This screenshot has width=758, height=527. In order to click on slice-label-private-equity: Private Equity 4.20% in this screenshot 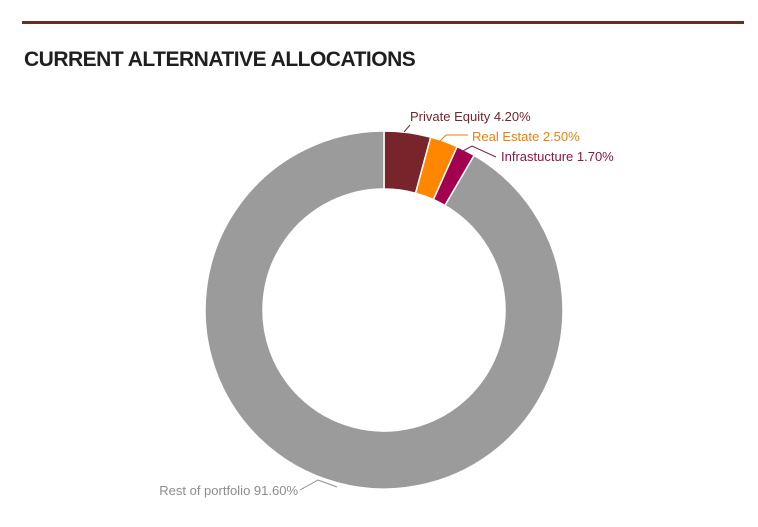, I will do `click(470, 116)`.